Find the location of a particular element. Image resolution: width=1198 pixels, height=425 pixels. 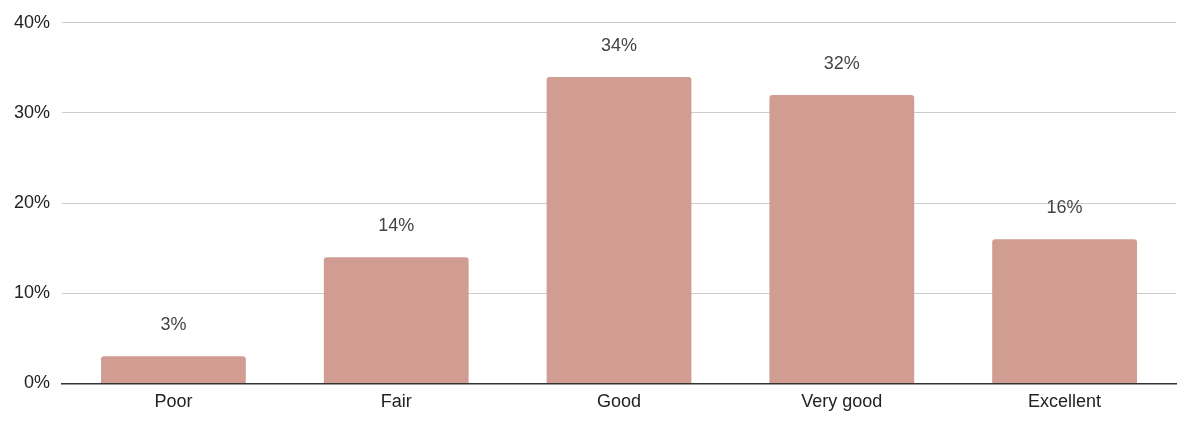

y-tick-label: 10% is located at coordinates (32, 292).